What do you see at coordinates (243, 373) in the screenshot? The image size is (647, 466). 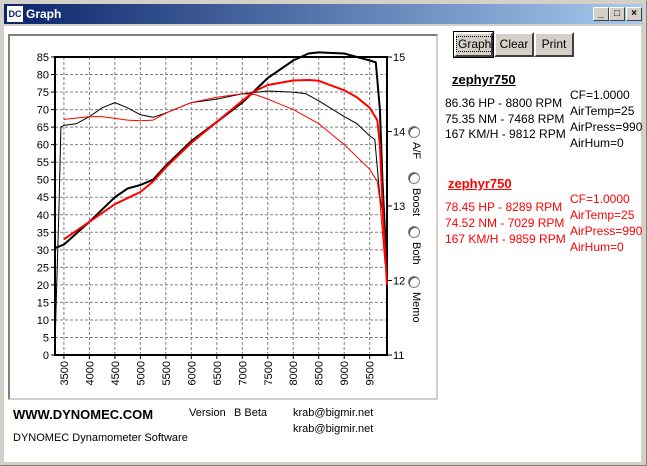 I see `x-tick-label: 7000` at bounding box center [243, 373].